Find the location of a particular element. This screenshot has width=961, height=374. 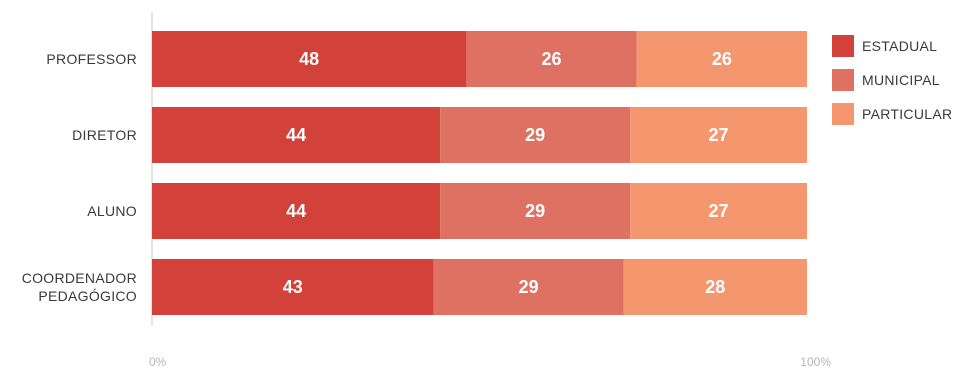

legend: ESTADUAL MUNICIPAL PARTICULAR is located at coordinates (892, 80).